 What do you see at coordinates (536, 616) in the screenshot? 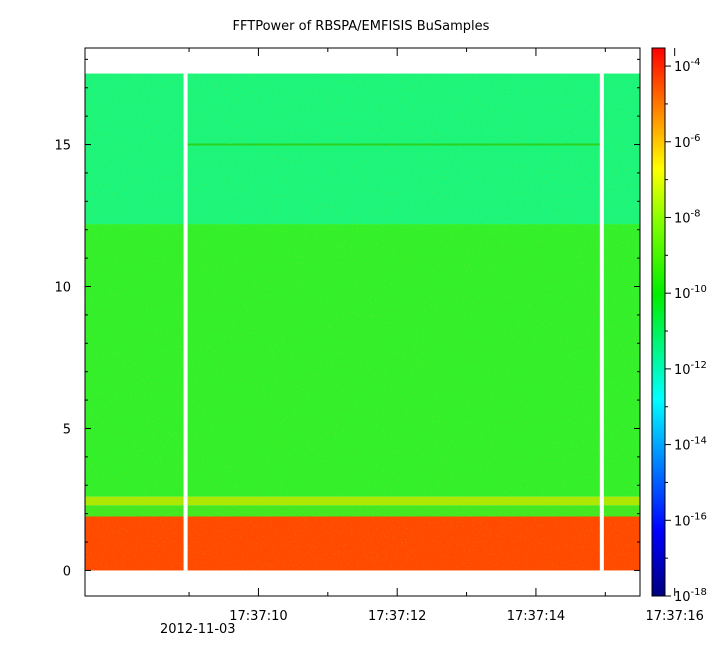
I see `x-tick-label: 17:37:14` at bounding box center [536, 616].